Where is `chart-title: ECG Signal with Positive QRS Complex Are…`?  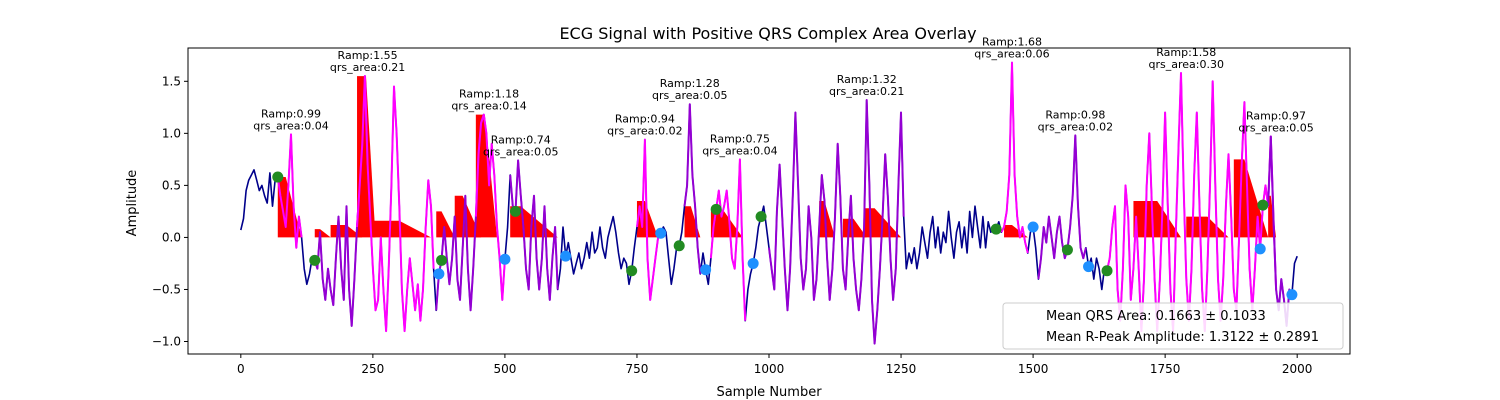
chart-title: ECG Signal with Positive QRS Complex Are… is located at coordinates (767, 33).